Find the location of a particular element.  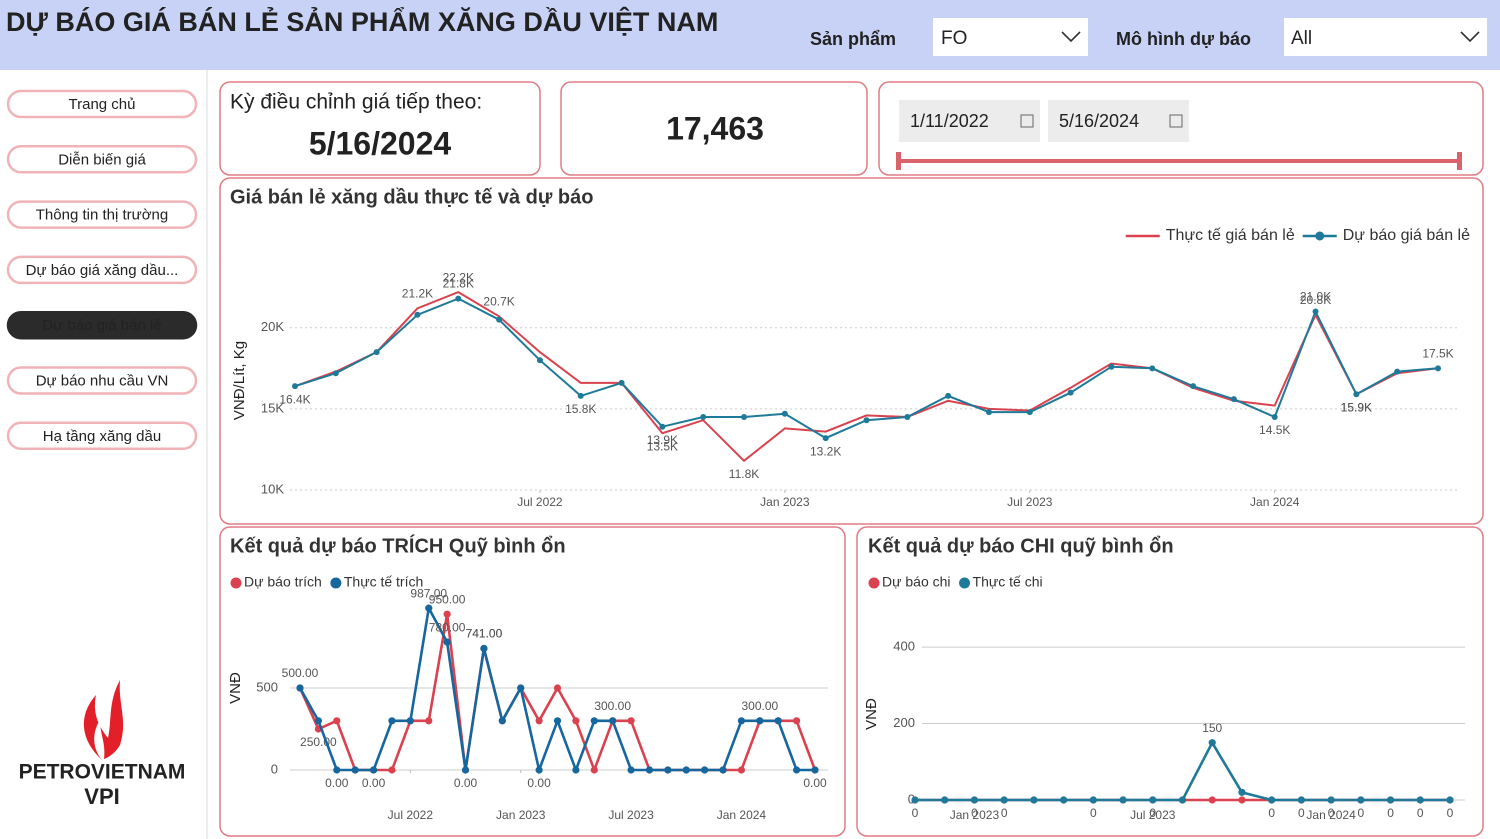

data-label: 11.8K is located at coordinates (744, 474).